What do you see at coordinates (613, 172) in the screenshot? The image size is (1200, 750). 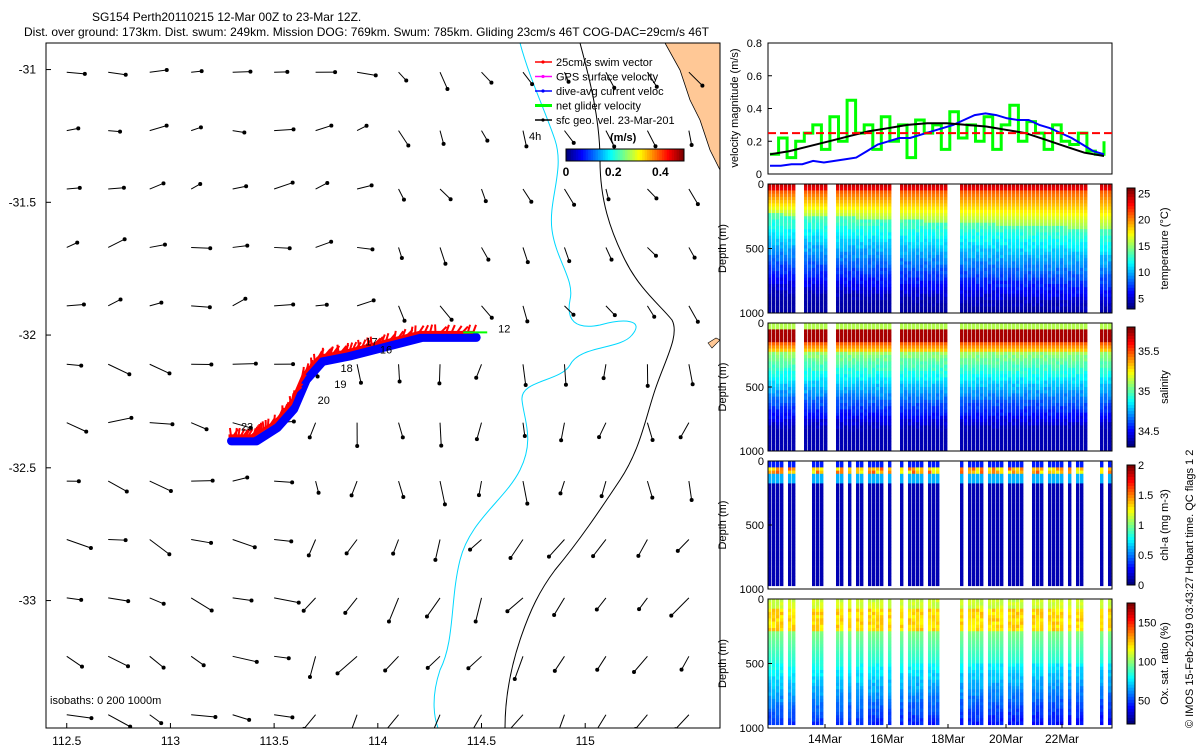 I see `colorbar-tick: 0.2` at bounding box center [613, 172].